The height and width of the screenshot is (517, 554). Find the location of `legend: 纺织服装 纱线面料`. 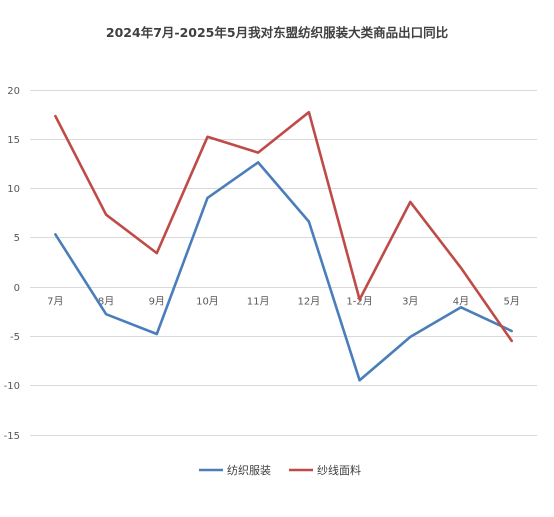

legend: 纺织服装 纱线面料 is located at coordinates (280, 470).